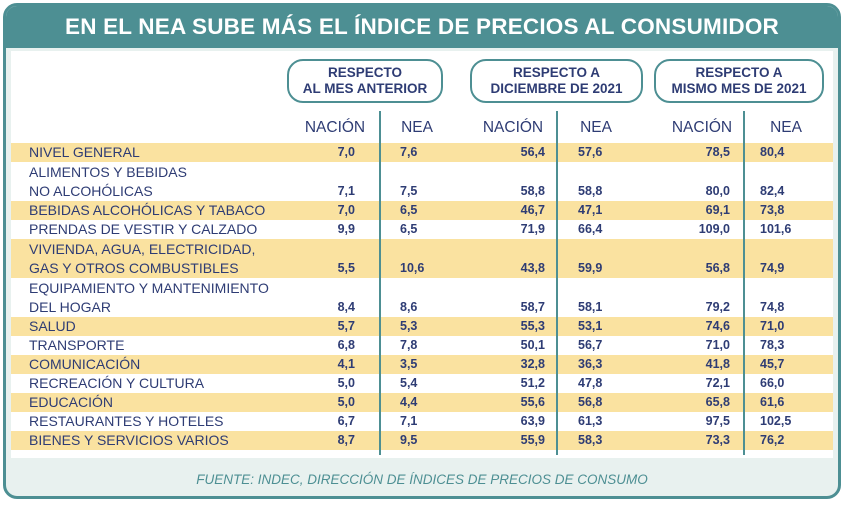 This screenshot has width=850, height=506. What do you see at coordinates (335, 127) in the screenshot?
I see `sub-header-nacion-1: NACIÓN` at bounding box center [335, 127].